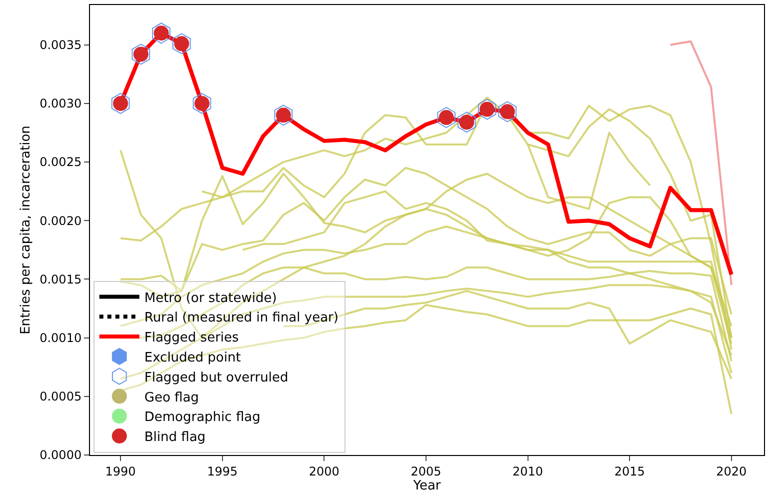 This screenshot has width=769, height=497. What do you see at coordinates (192, 338) in the screenshot?
I see `legend-label: Flagged series` at bounding box center [192, 338].